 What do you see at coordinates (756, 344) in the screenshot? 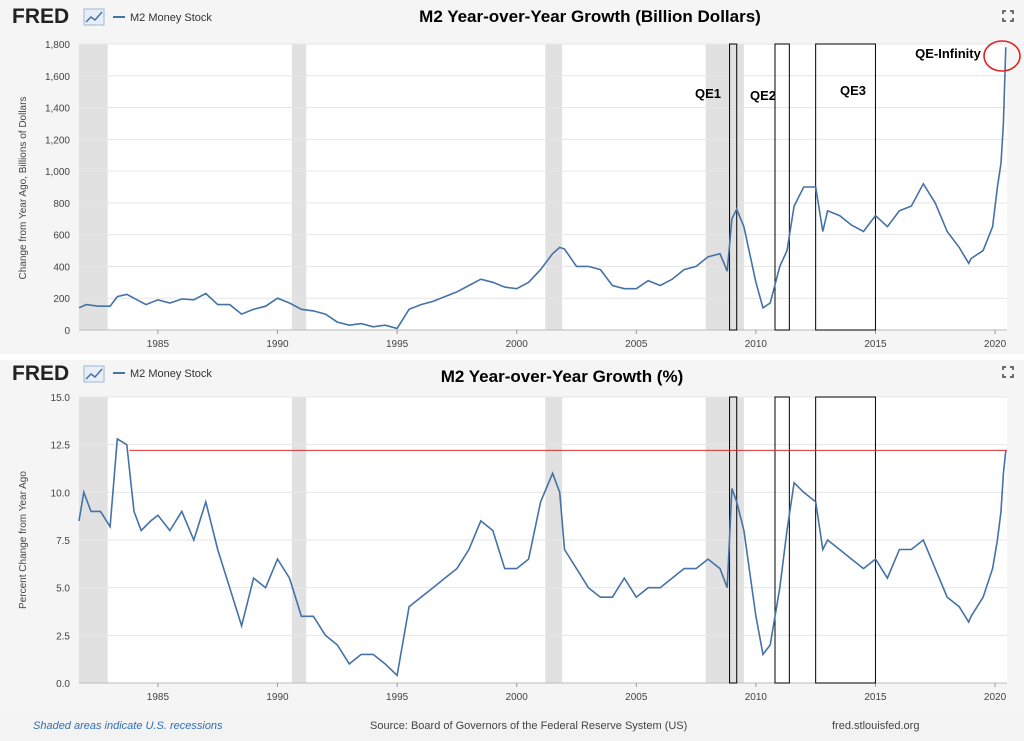
I see `x-tick-label: 2010` at bounding box center [756, 344].